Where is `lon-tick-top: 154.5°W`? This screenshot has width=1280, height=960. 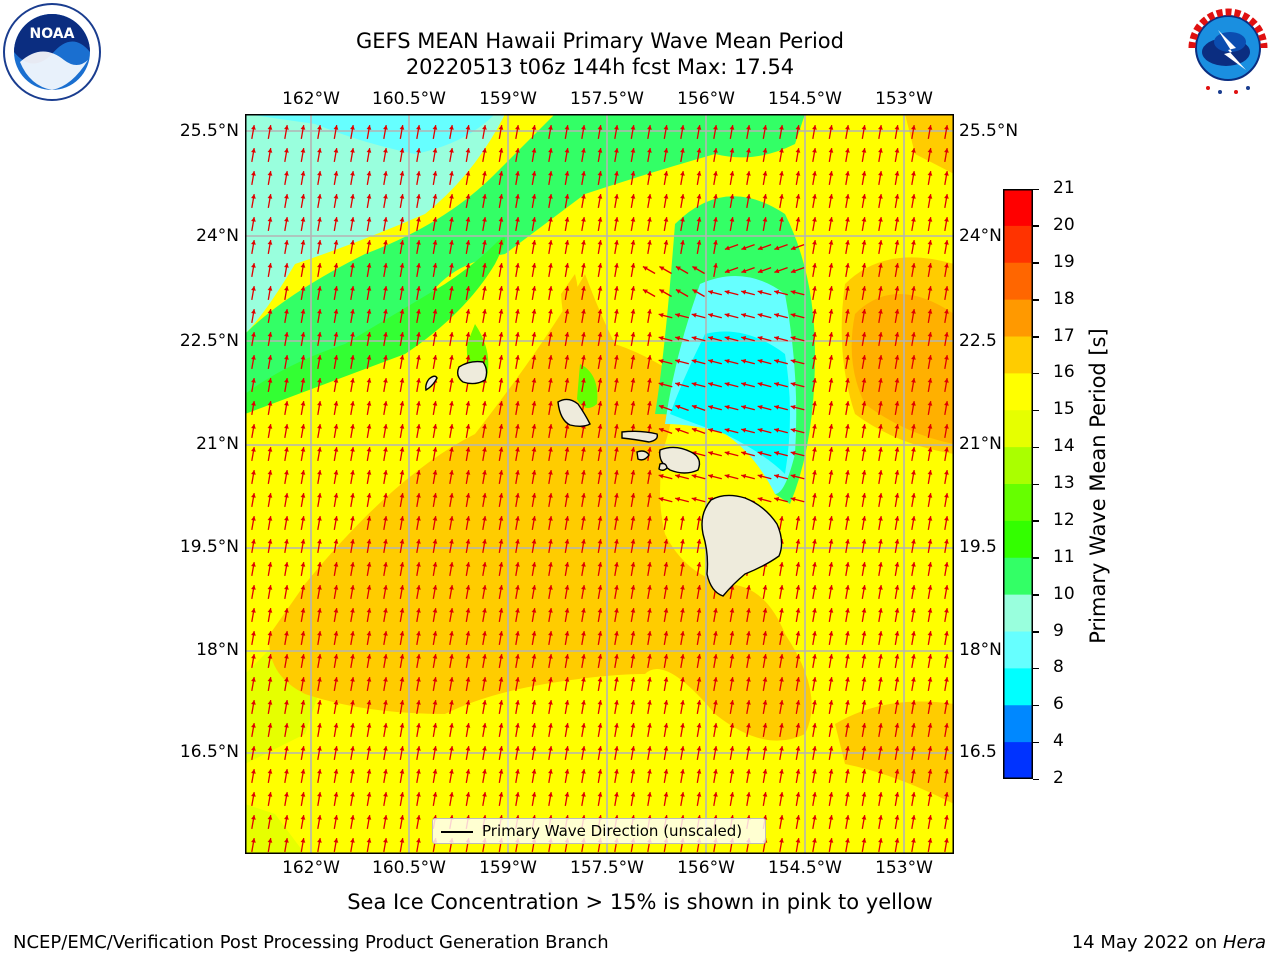 lon-tick-top: 154.5°W is located at coordinates (805, 99).